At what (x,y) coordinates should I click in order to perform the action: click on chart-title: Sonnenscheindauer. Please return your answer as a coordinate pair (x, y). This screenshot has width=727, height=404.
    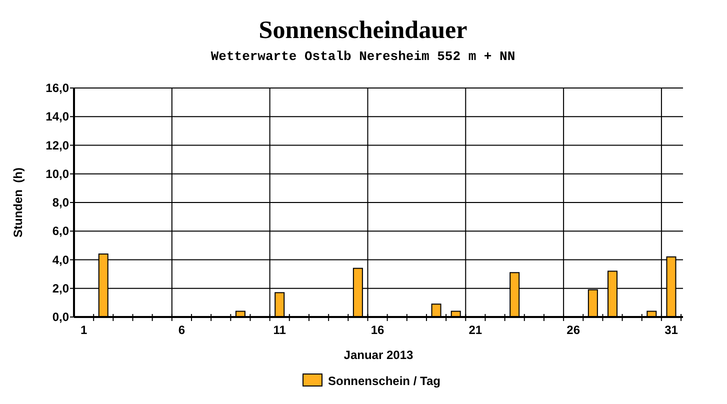
    Looking at the image, I should click on (363, 30).